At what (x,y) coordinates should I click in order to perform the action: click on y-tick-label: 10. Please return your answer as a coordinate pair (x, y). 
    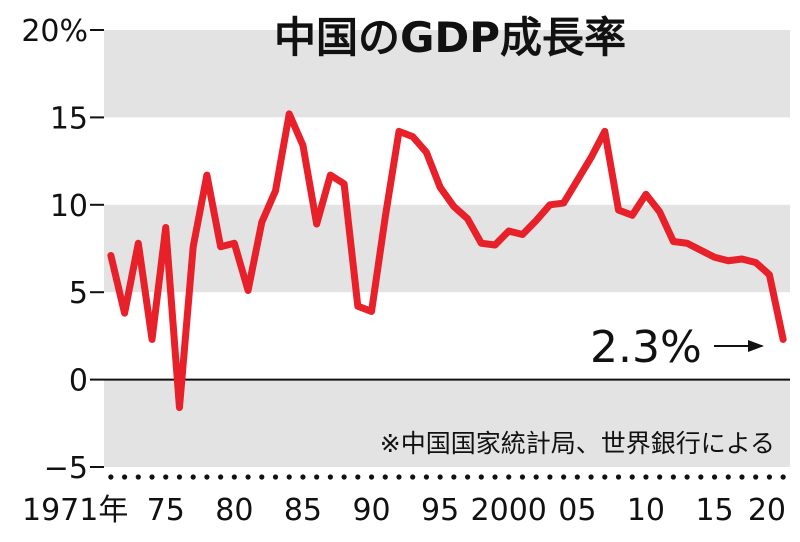
    Looking at the image, I should click on (69, 206).